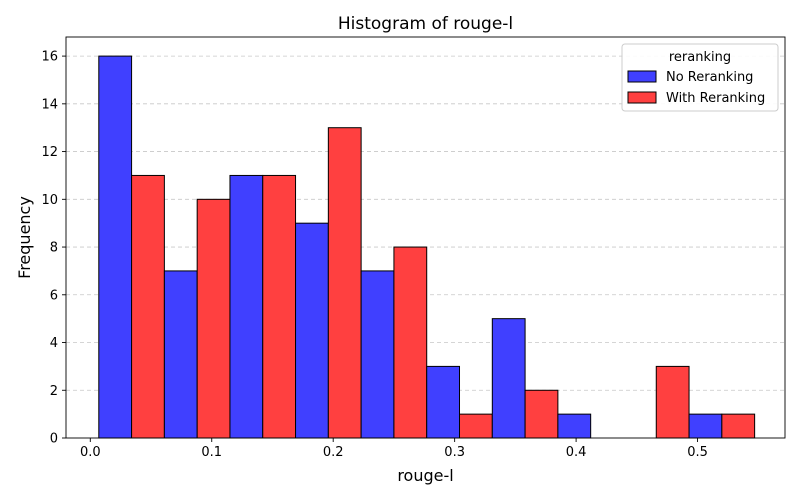  Describe the element at coordinates (425, 475) in the screenshot. I see `x-axis-label: rouge-l` at that location.